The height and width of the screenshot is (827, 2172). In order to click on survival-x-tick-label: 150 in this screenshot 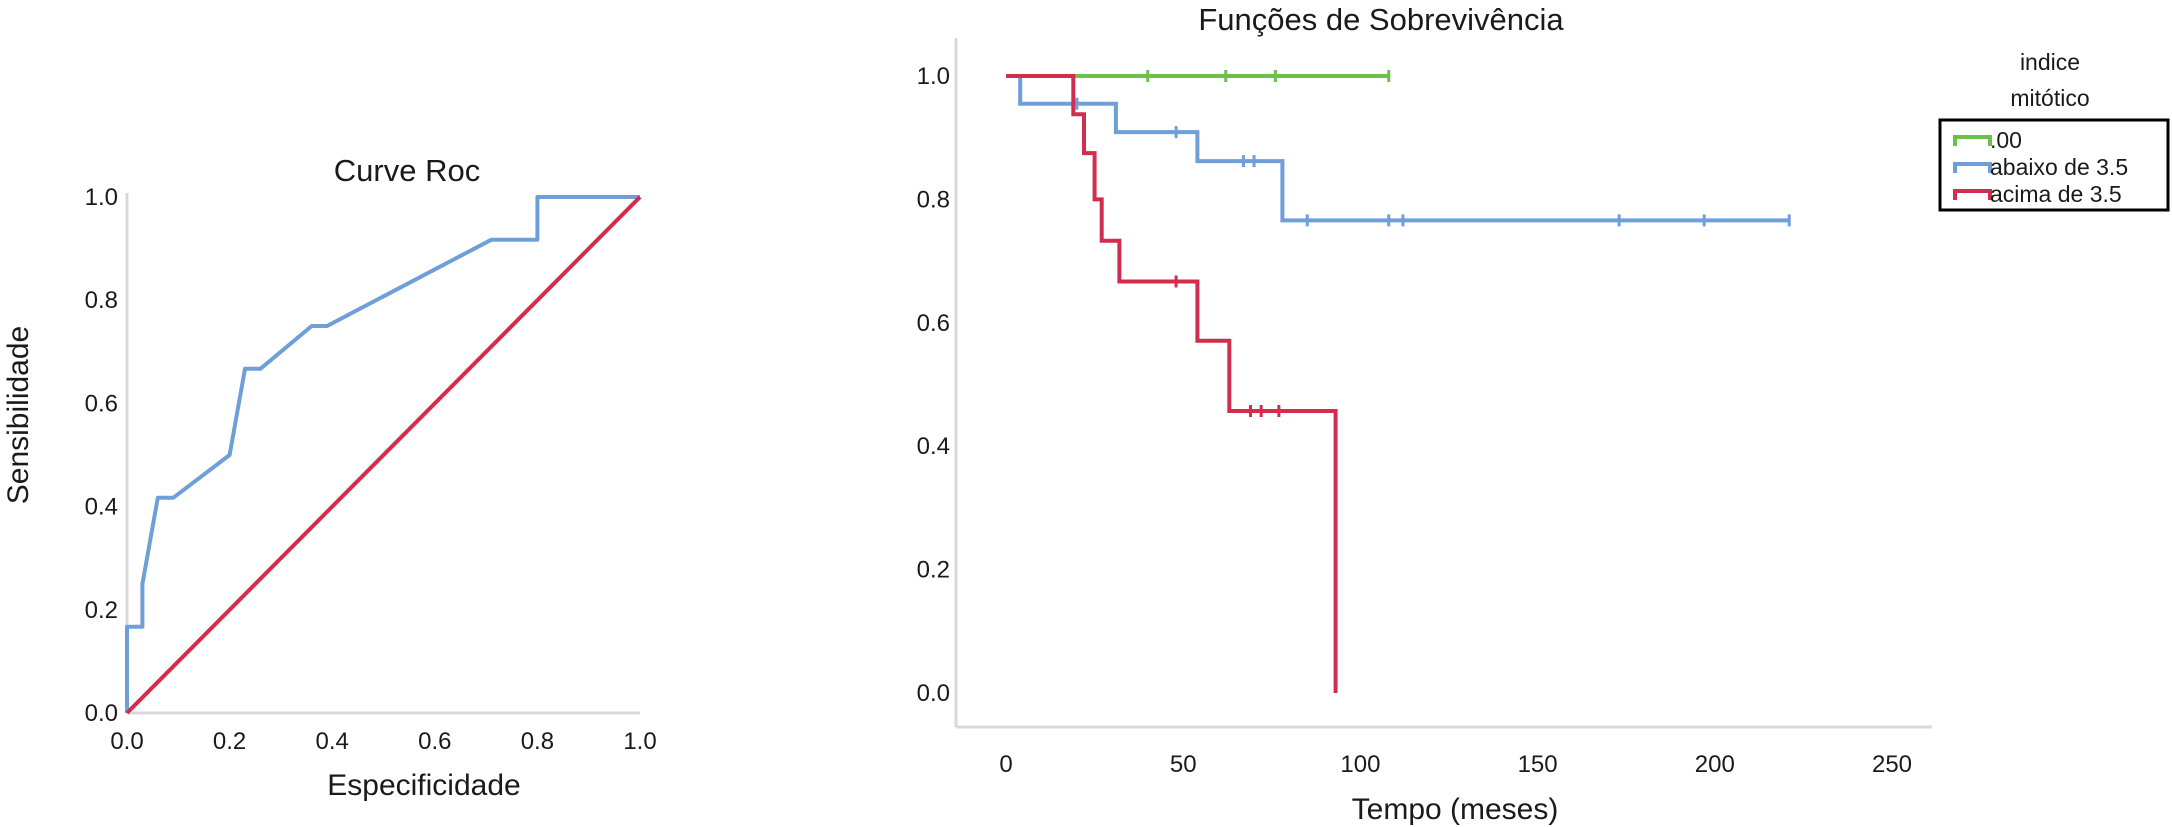, I will do `click(1538, 764)`.